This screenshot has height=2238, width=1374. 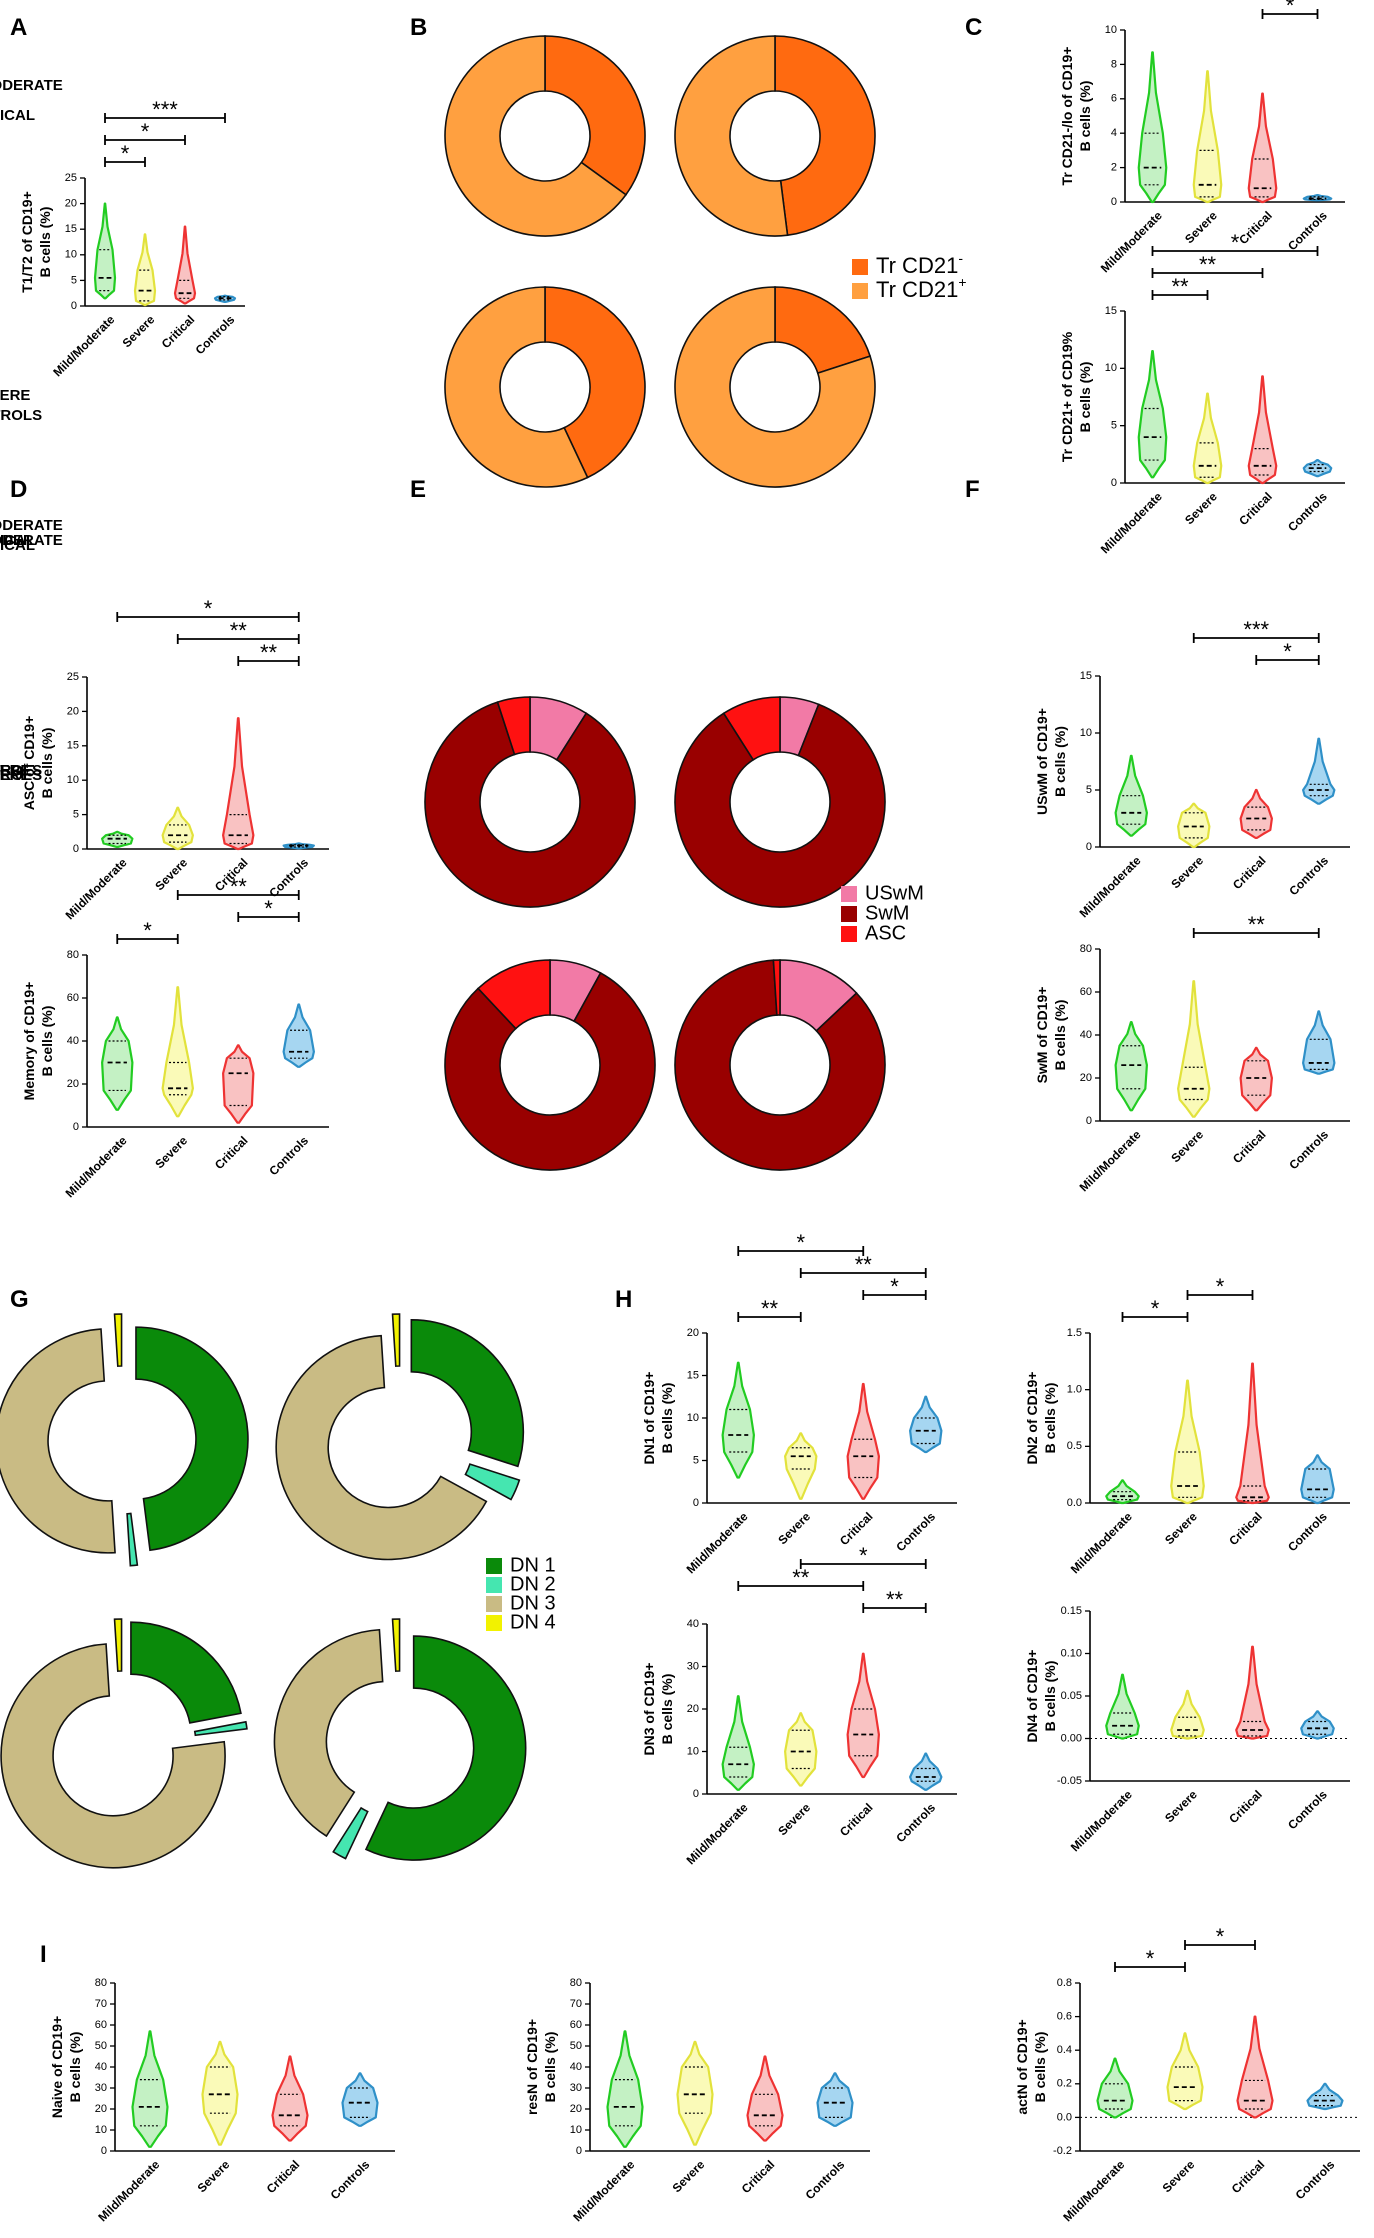 I want to click on donut-g-1: MILD/MODERATE, so click(x=124, y=822).